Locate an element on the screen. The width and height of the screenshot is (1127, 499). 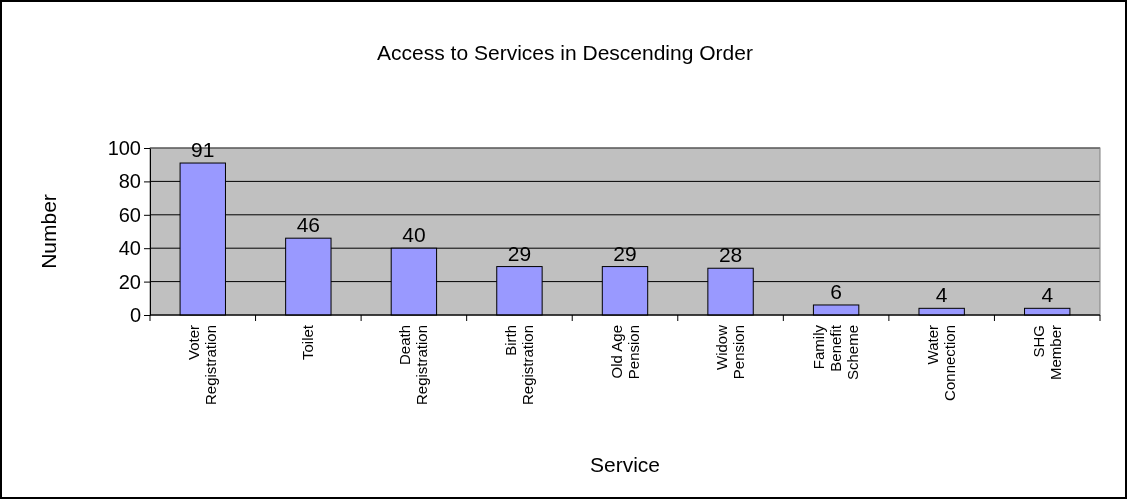
y-tick-label: 40 is located at coordinates (129, 248).